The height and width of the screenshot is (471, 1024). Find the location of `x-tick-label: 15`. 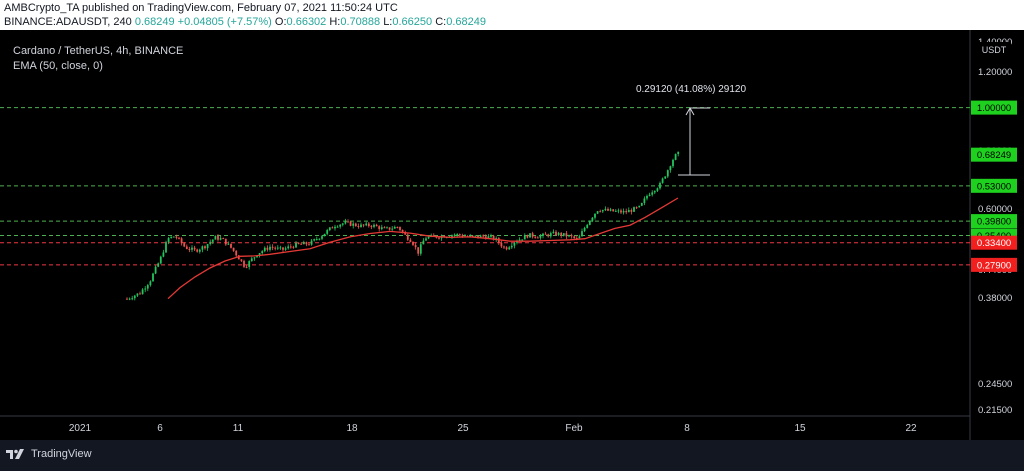

x-tick-label: 15 is located at coordinates (800, 428).